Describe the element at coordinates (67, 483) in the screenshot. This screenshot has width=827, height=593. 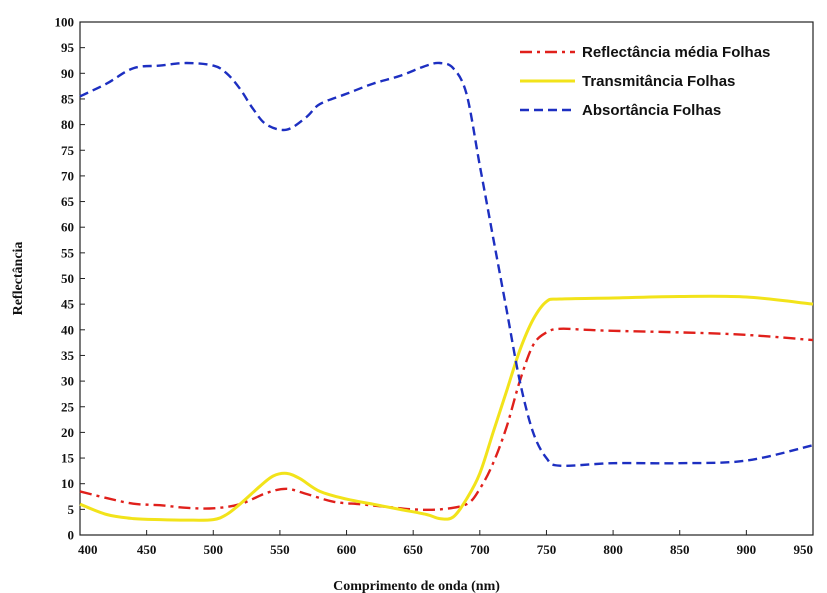
I see `y-tick-label: 10` at that location.